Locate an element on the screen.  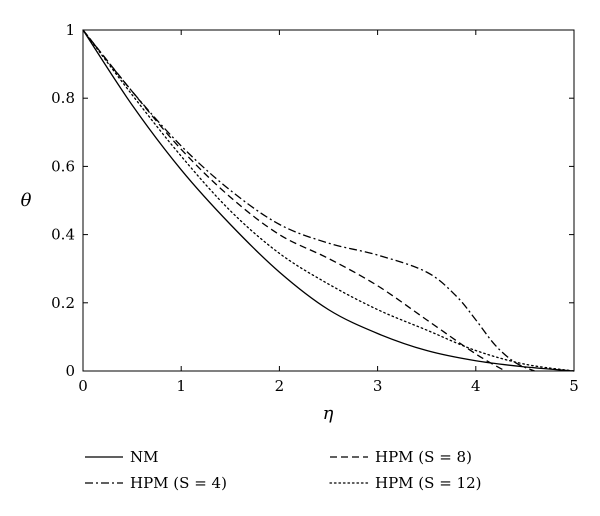
y-tick-label: 0 is located at coordinates (70, 371).